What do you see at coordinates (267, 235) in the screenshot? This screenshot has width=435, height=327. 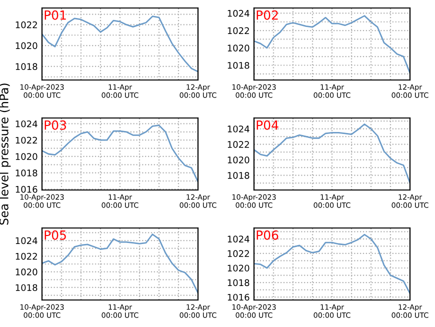 I see `chart-title: P06` at bounding box center [267, 235].